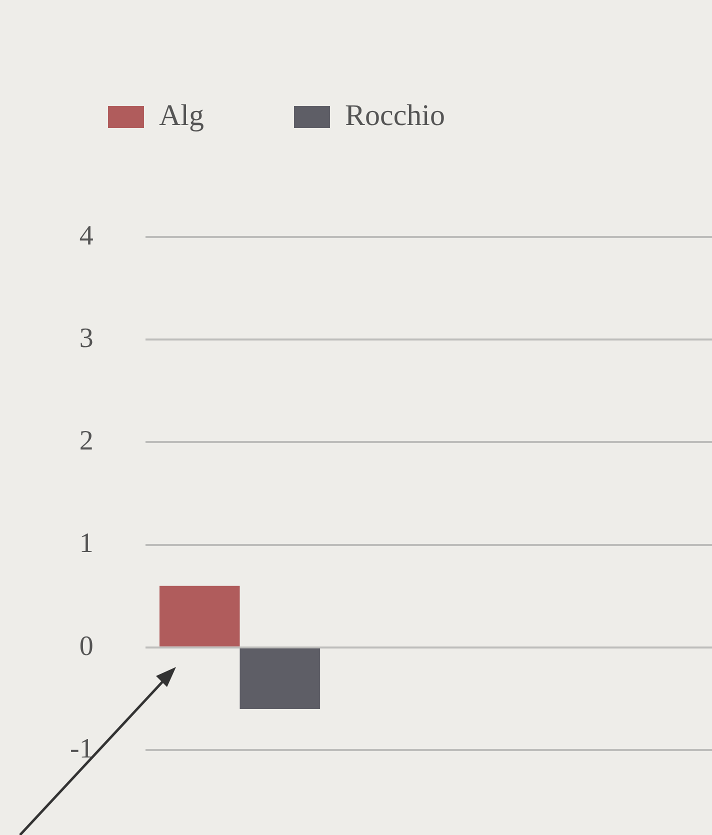  What do you see at coordinates (86, 544) in the screenshot?
I see `y-tick-label: 1` at bounding box center [86, 544].